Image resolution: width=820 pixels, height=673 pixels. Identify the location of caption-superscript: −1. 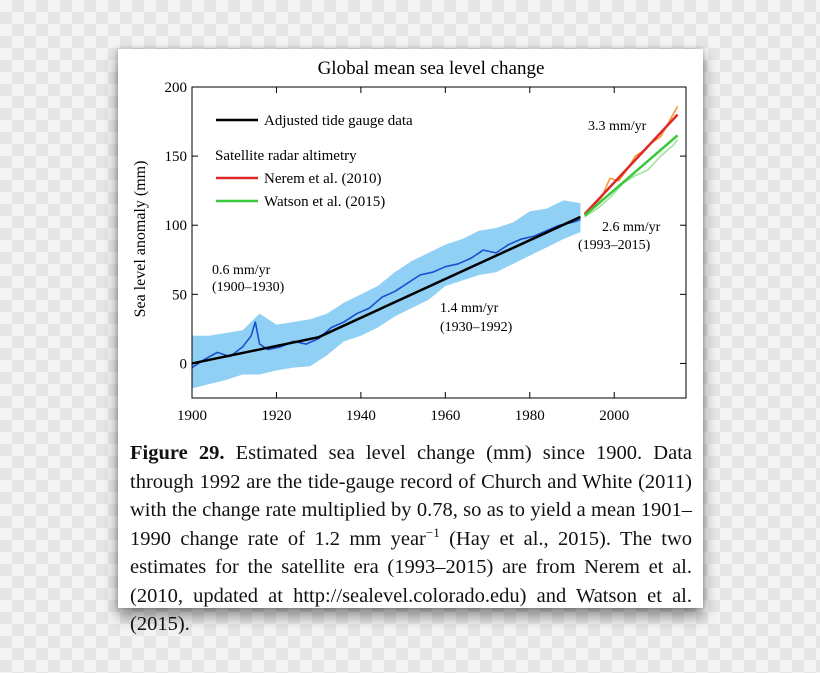
(432, 532).